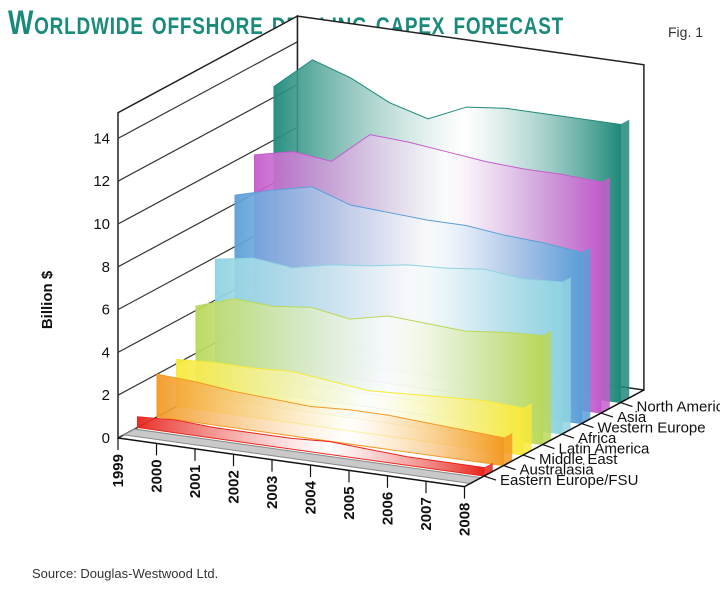 This screenshot has height=594, width=720. Describe the element at coordinates (569, 480) in the screenshot. I see `series-label: Eastern Europe/FSU` at that location.